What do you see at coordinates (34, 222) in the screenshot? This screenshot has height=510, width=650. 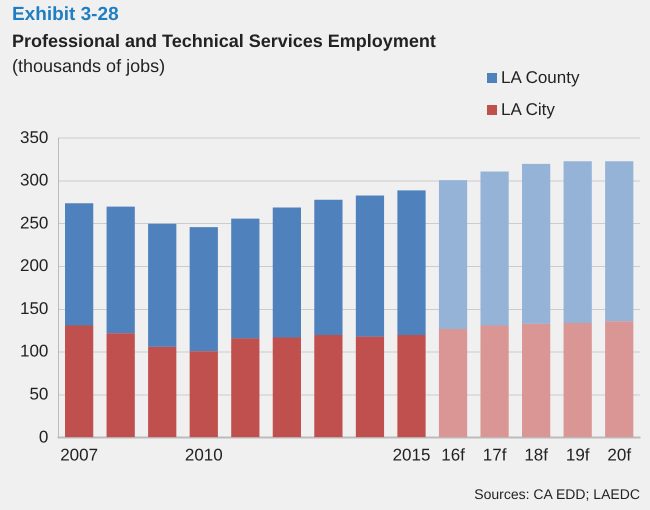 I see `y-tick-label: 250` at bounding box center [34, 222].